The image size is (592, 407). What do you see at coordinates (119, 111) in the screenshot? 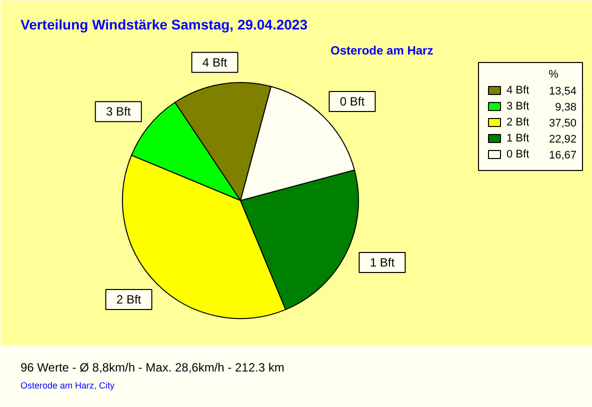
I see `slice-label: 3 Bft` at bounding box center [119, 111].